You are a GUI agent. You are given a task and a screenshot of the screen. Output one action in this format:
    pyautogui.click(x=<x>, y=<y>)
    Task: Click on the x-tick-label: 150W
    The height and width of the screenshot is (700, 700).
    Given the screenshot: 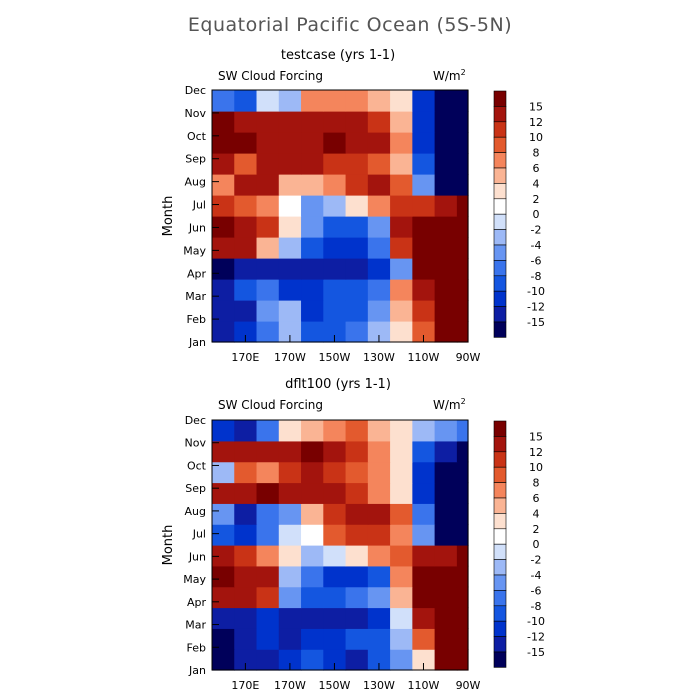 What is the action you would take?
    pyautogui.click(x=334, y=357)
    